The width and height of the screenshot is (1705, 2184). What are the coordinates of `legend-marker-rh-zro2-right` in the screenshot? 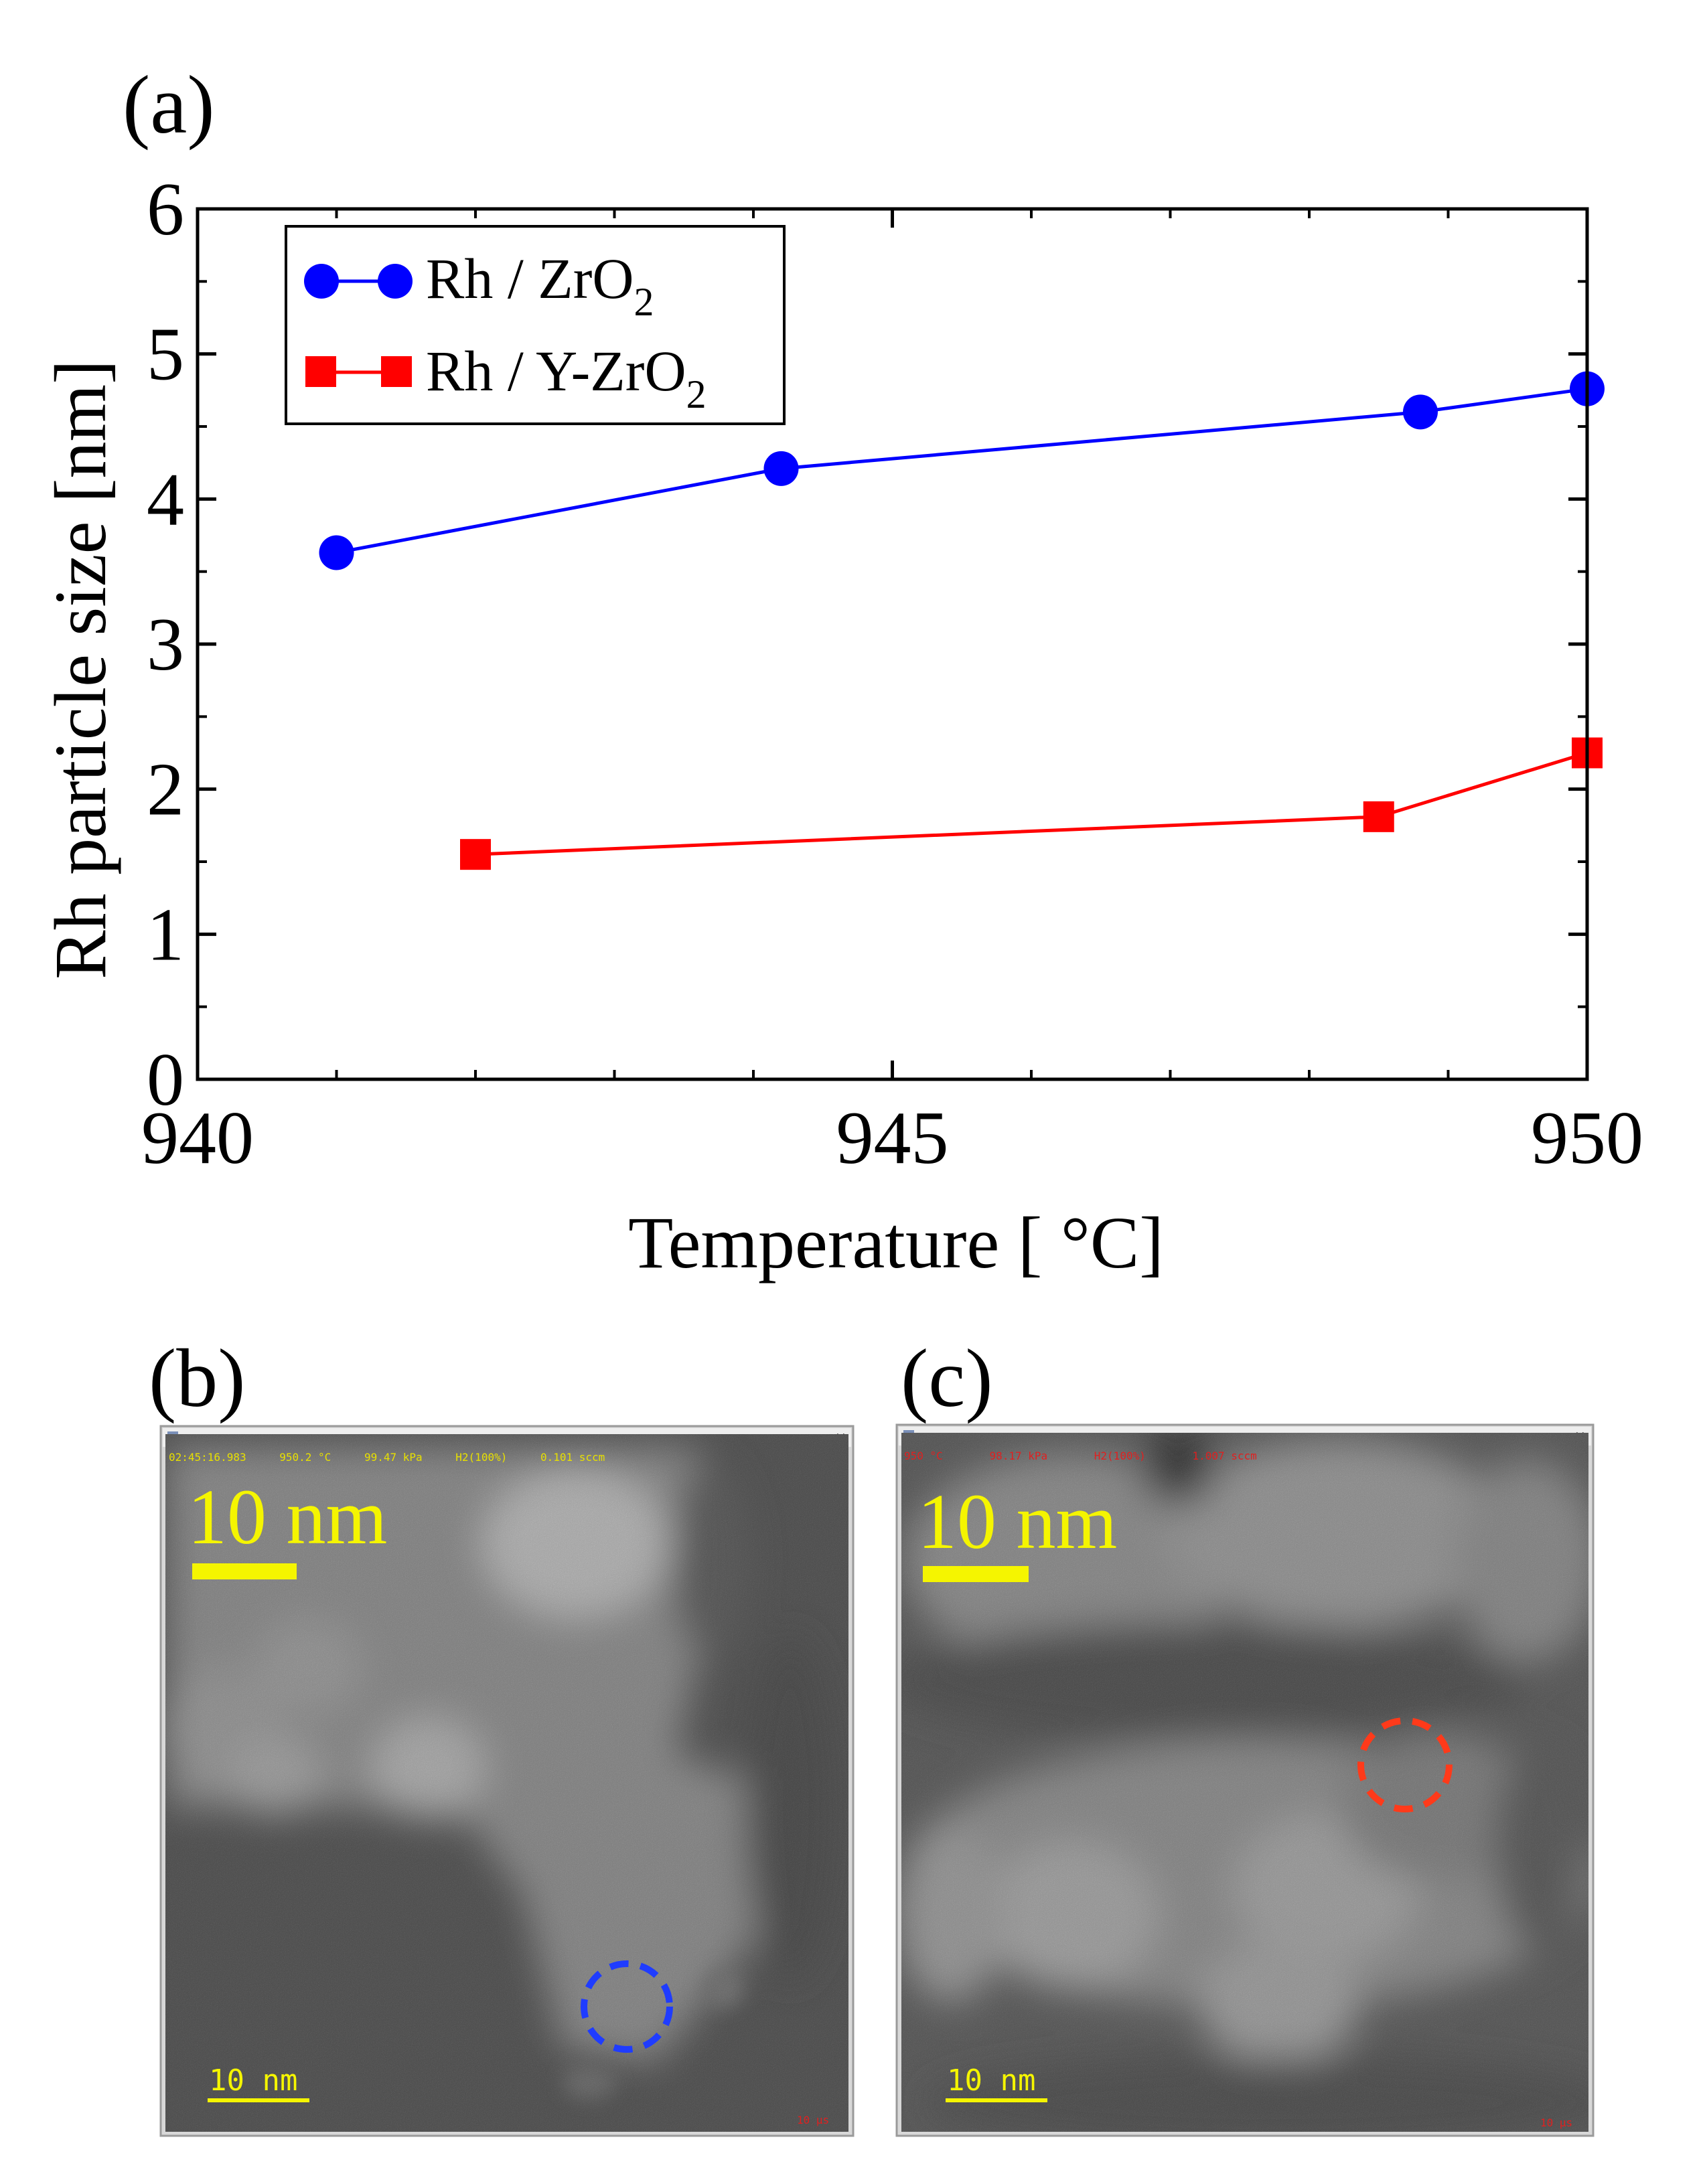 It's located at (395, 281).